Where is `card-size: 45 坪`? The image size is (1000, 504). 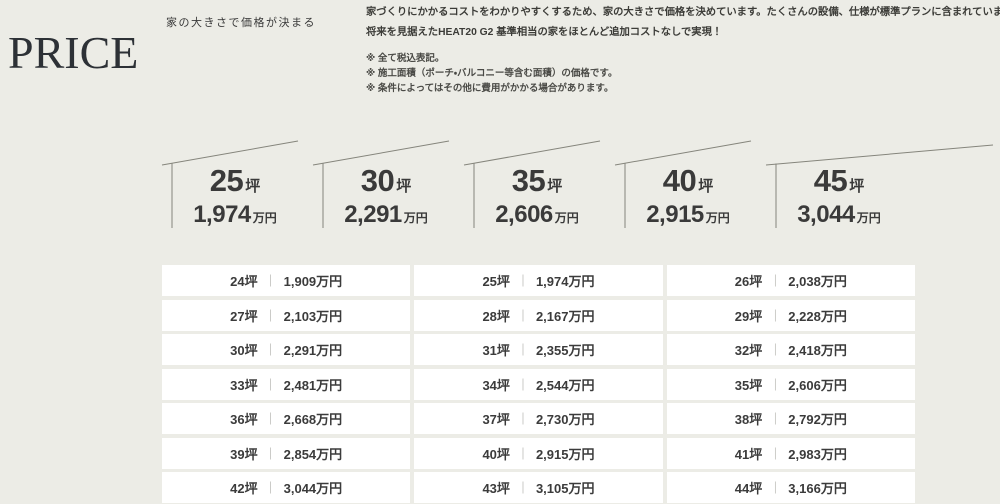 card-size: 45 坪 is located at coordinates (839, 184).